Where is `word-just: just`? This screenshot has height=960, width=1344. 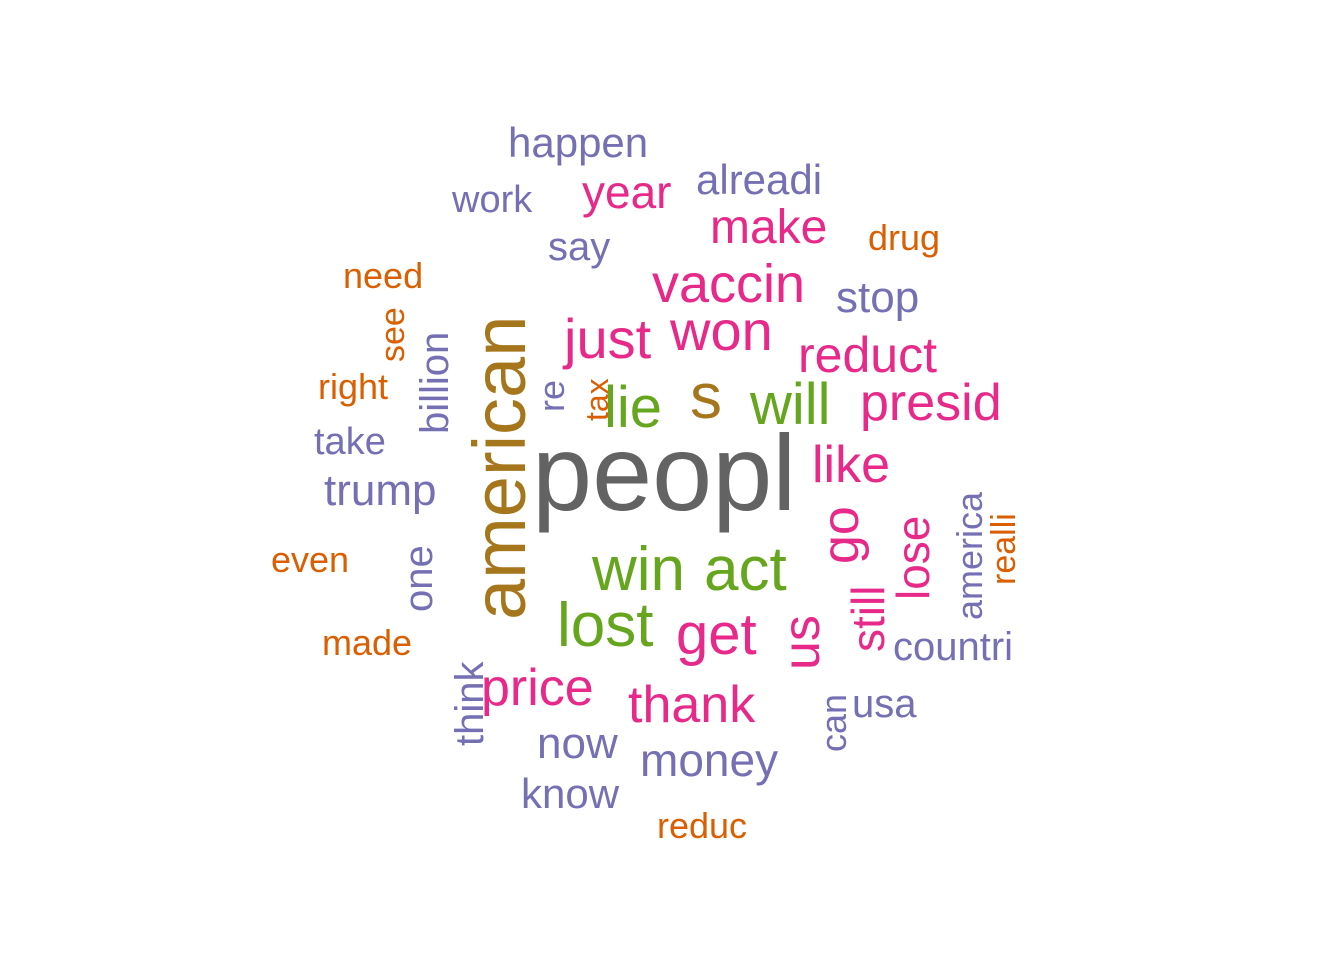
word-just: just is located at coordinates (607, 338).